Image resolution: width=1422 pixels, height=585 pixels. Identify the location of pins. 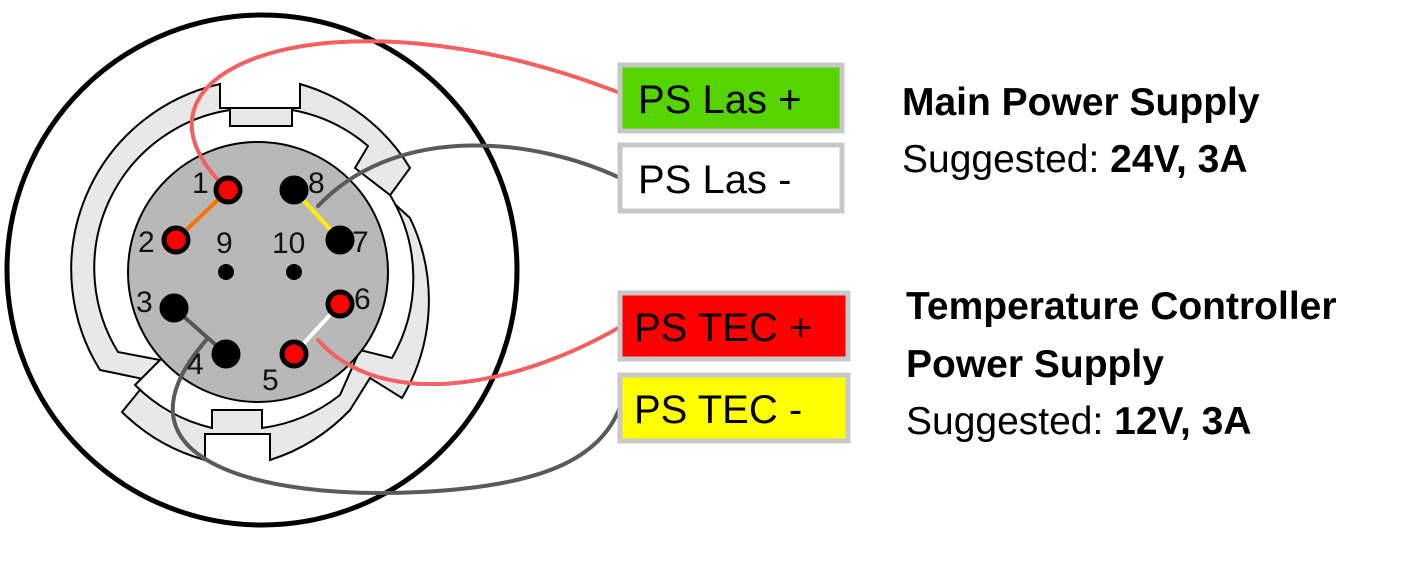
(257, 272).